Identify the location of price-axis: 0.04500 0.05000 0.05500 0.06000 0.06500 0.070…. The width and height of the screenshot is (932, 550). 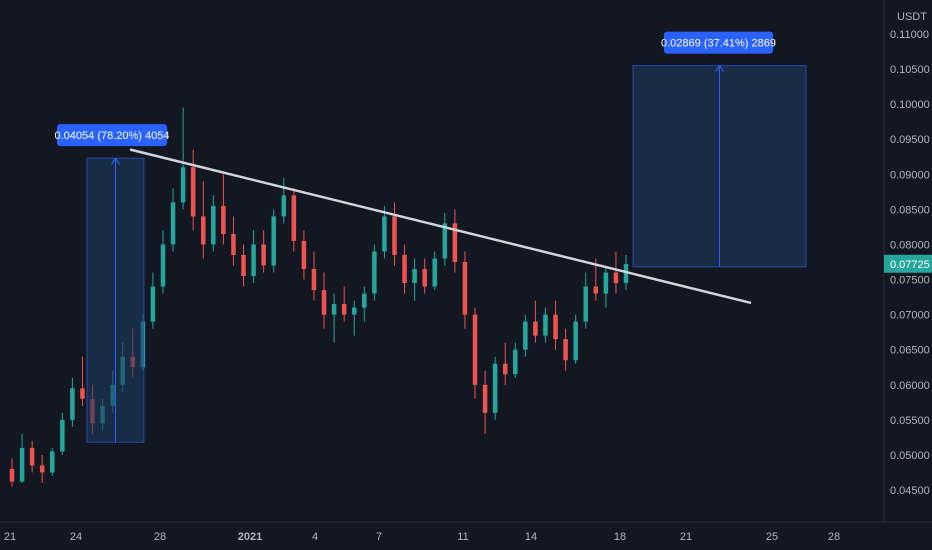
(907, 261).